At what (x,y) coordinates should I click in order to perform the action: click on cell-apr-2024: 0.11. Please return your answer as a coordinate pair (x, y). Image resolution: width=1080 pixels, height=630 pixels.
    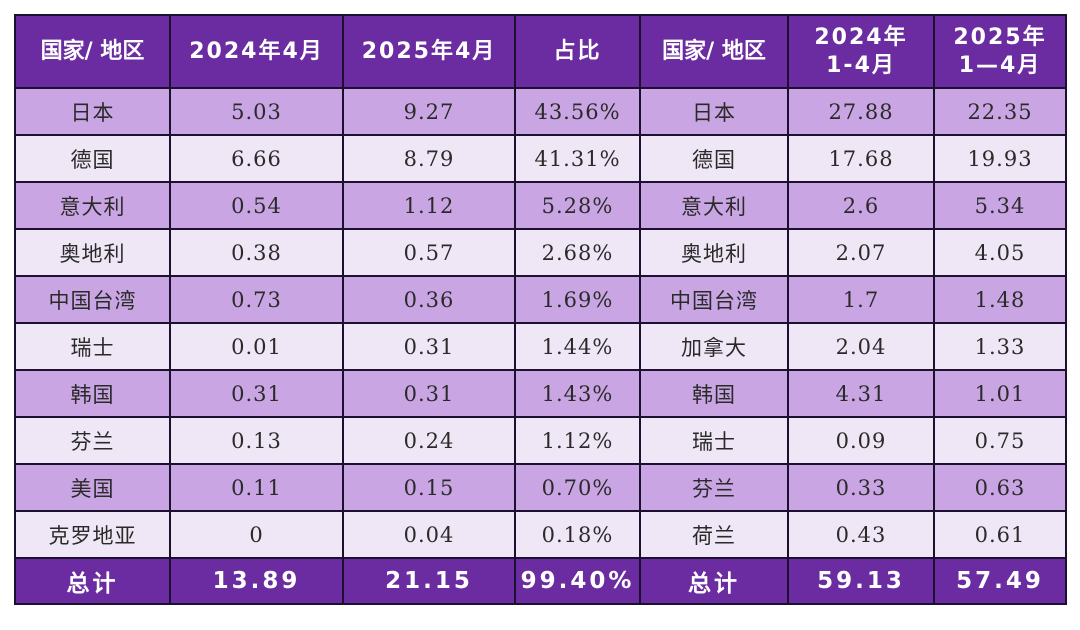
    Looking at the image, I should click on (256, 487).